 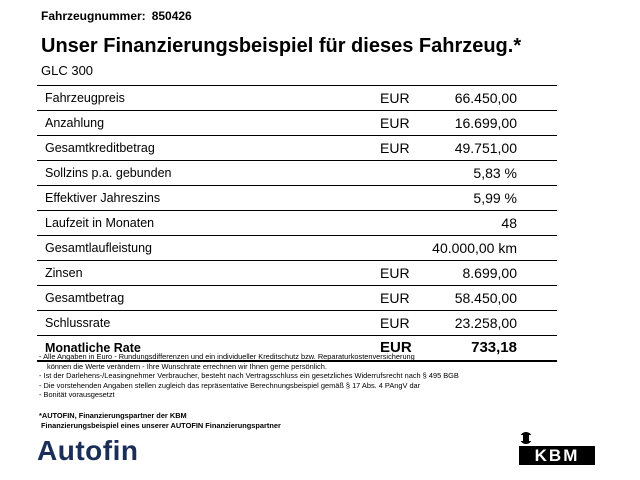 I want to click on row-label: Schlussrate, so click(x=78, y=323).